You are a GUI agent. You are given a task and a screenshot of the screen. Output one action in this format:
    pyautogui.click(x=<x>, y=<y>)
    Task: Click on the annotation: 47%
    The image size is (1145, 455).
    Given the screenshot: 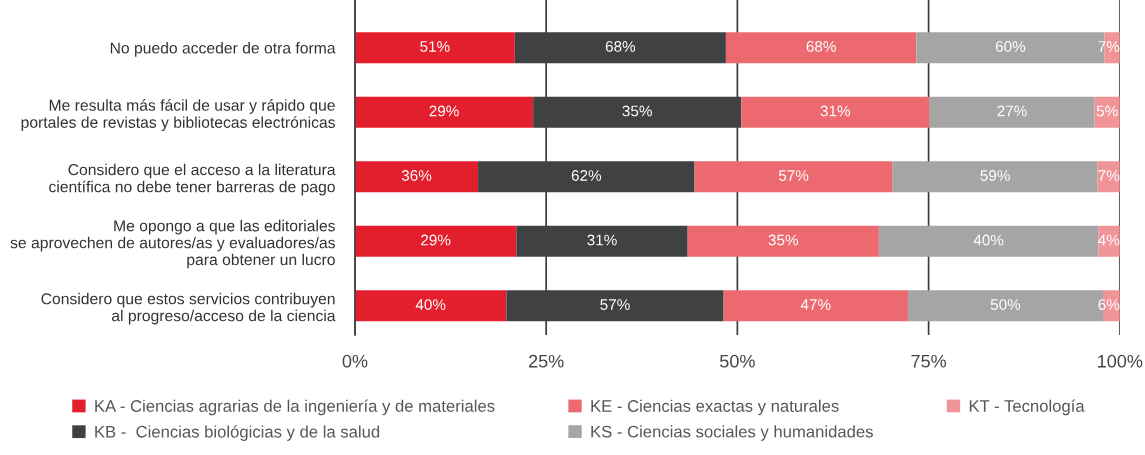 What is the action you would take?
    pyautogui.click(x=815, y=304)
    